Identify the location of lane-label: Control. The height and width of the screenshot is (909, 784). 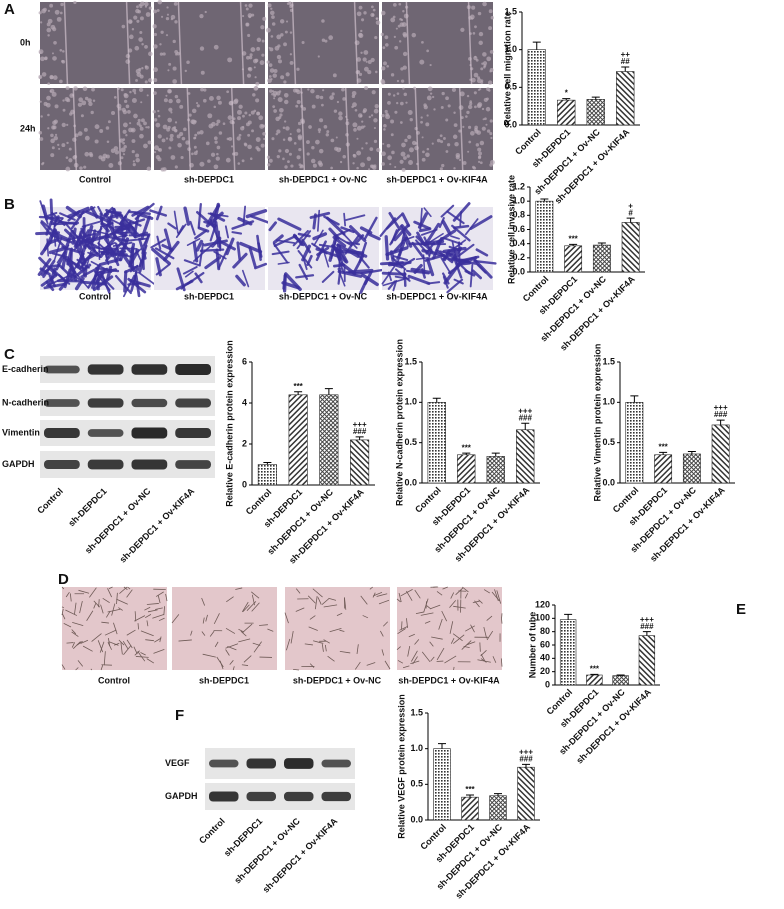
(50, 501).